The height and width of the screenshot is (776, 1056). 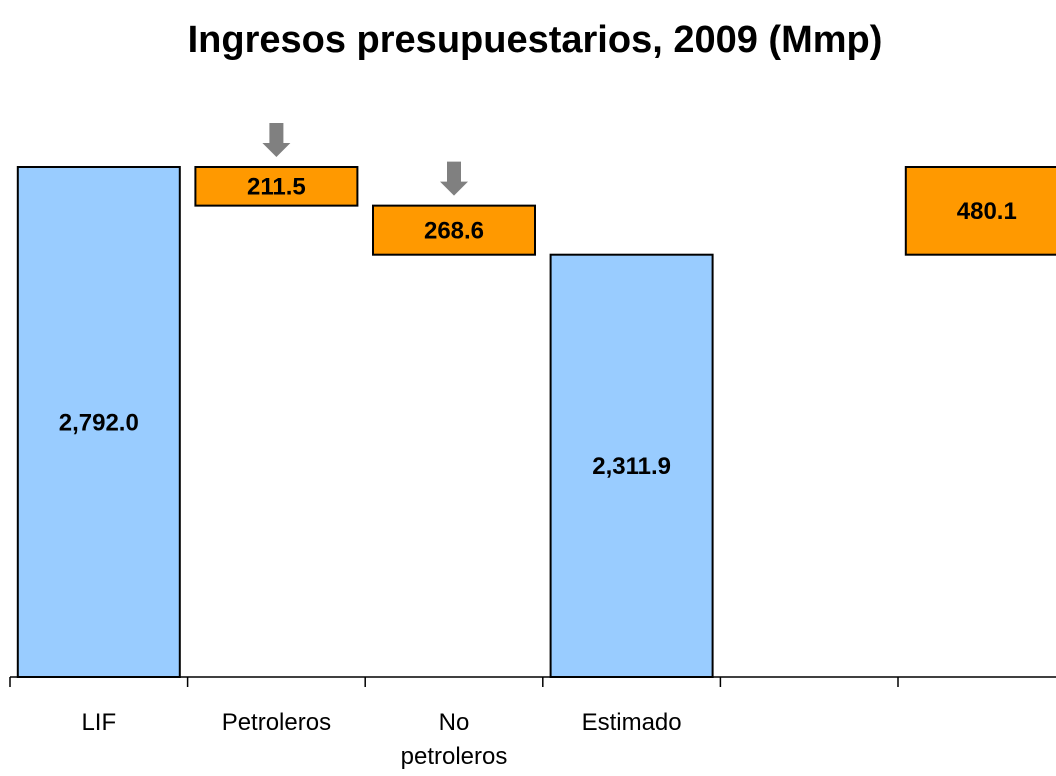 I want to click on value-label: 2,792.0, so click(x=99, y=422).